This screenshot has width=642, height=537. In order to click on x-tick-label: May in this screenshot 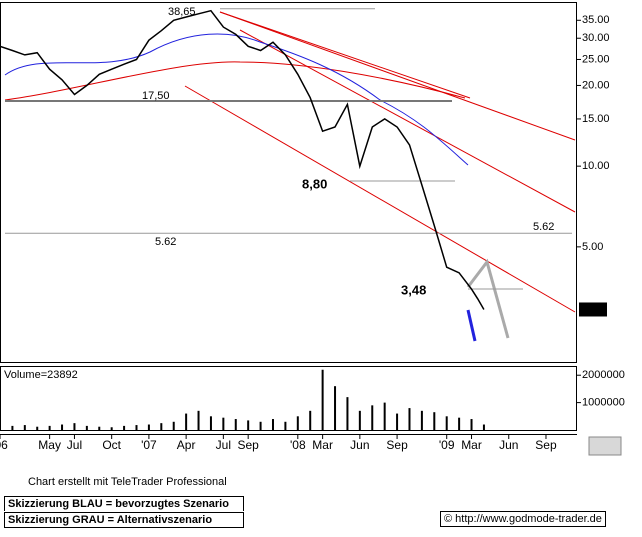, I will do `click(49, 445)`.